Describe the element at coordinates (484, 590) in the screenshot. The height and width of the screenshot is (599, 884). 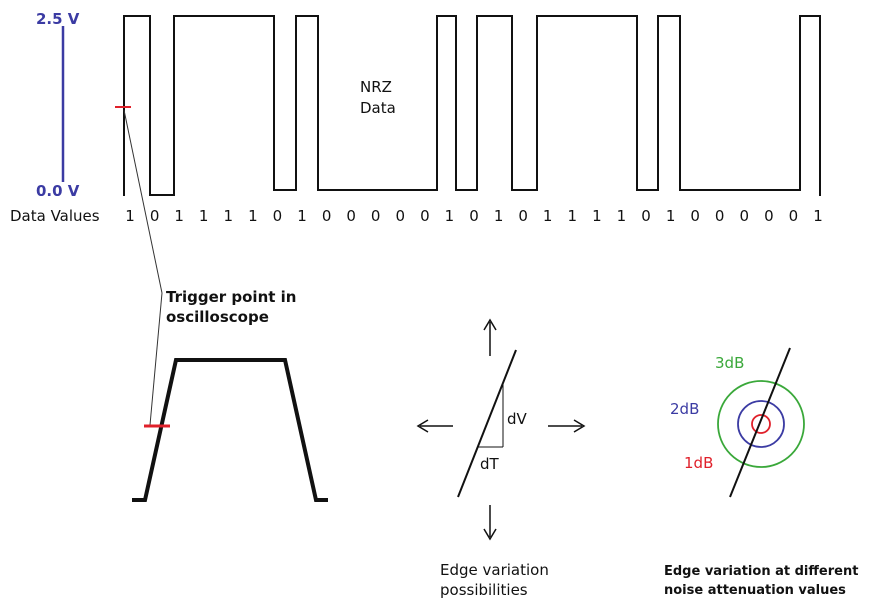
I see `edge-variation-caption-line2: possibilities` at that location.